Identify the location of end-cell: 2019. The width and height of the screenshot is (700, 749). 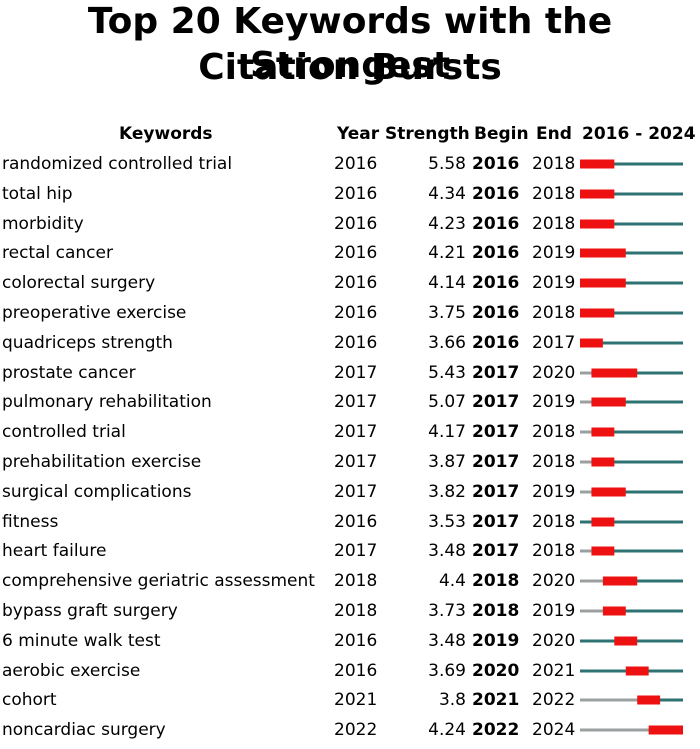
(554, 611).